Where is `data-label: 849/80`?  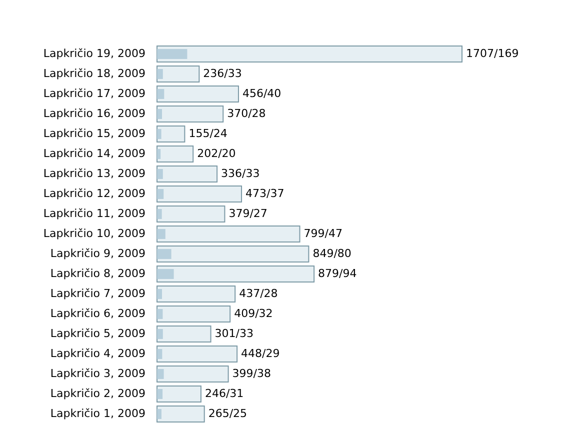 data-label: 849/80 is located at coordinates (332, 253).